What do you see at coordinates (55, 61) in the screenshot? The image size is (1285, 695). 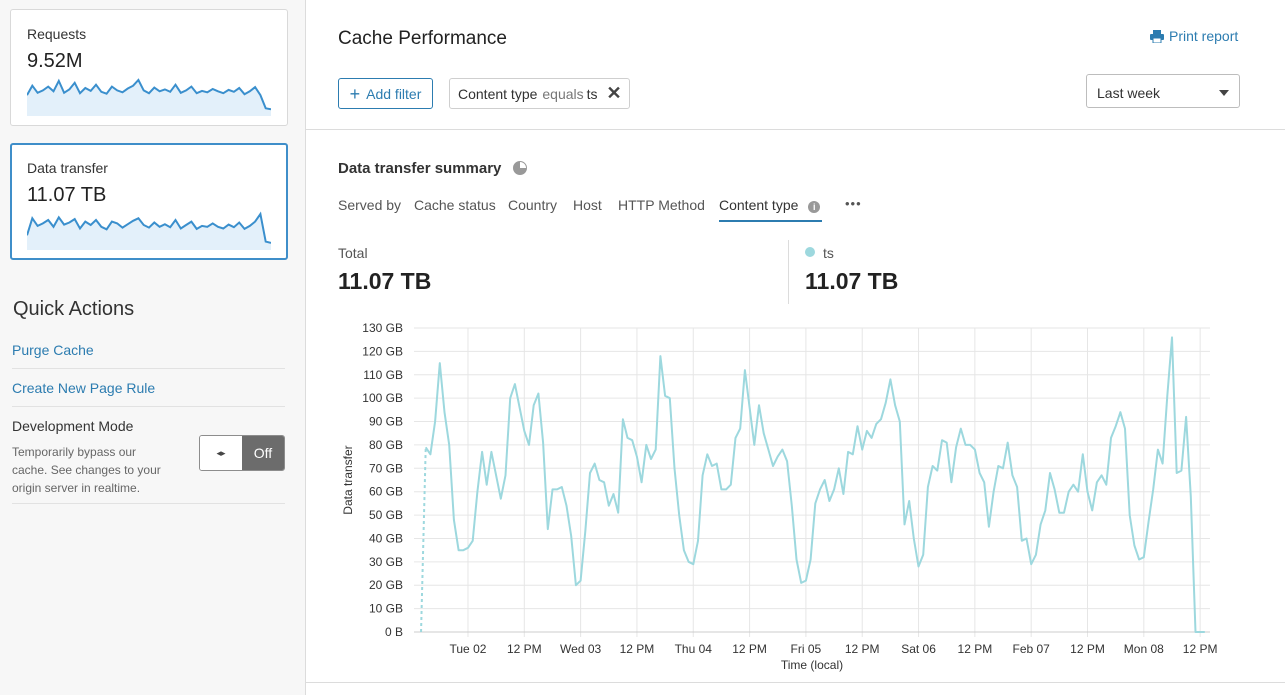 I see `card-value: 9.52M` at bounding box center [55, 61].